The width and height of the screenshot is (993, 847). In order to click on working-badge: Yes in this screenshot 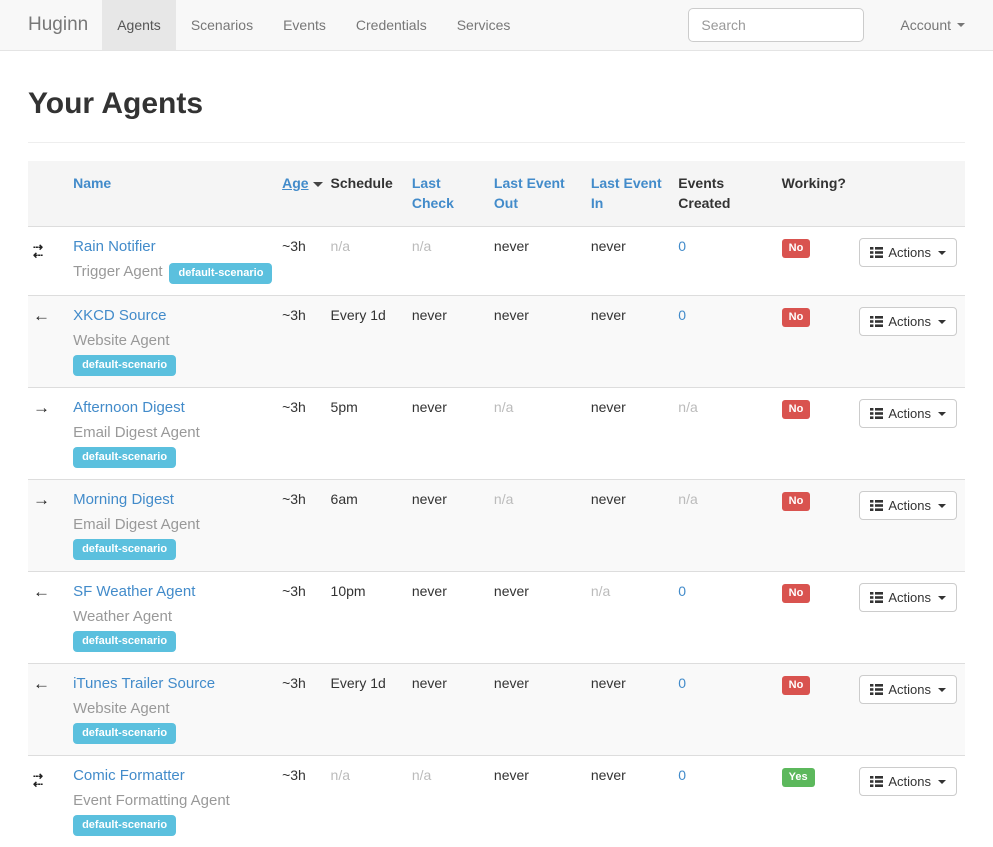, I will do `click(798, 778)`.